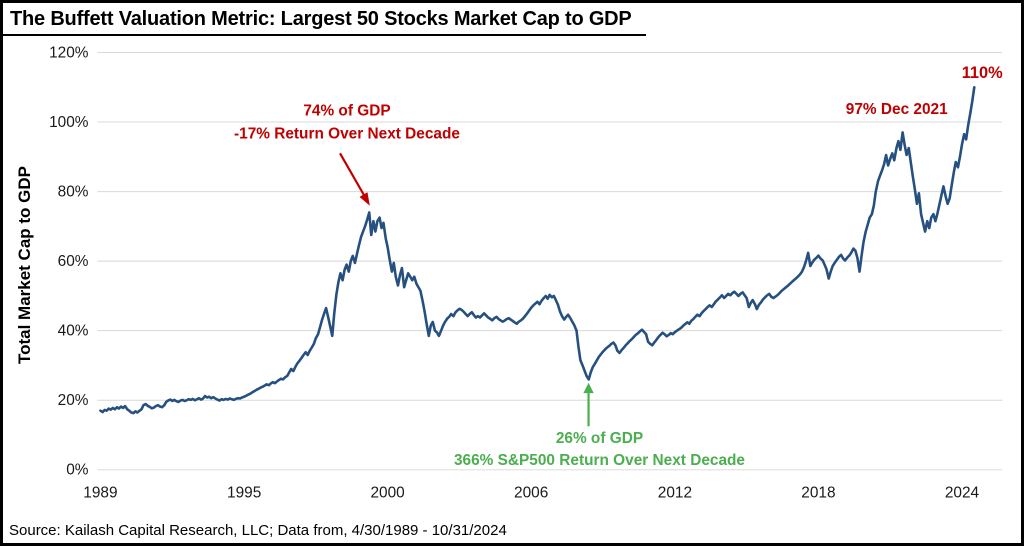  Describe the element at coordinates (388, 493) in the screenshot. I see `x-tick-label: 2000` at that location.